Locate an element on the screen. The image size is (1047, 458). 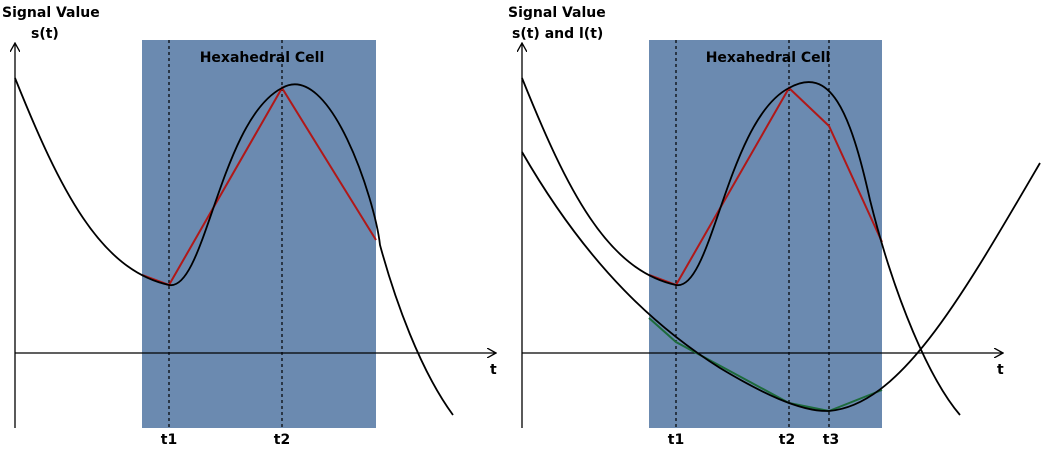
right-y-axis-subtitle: s(t) and l(t) is located at coordinates (557, 34).